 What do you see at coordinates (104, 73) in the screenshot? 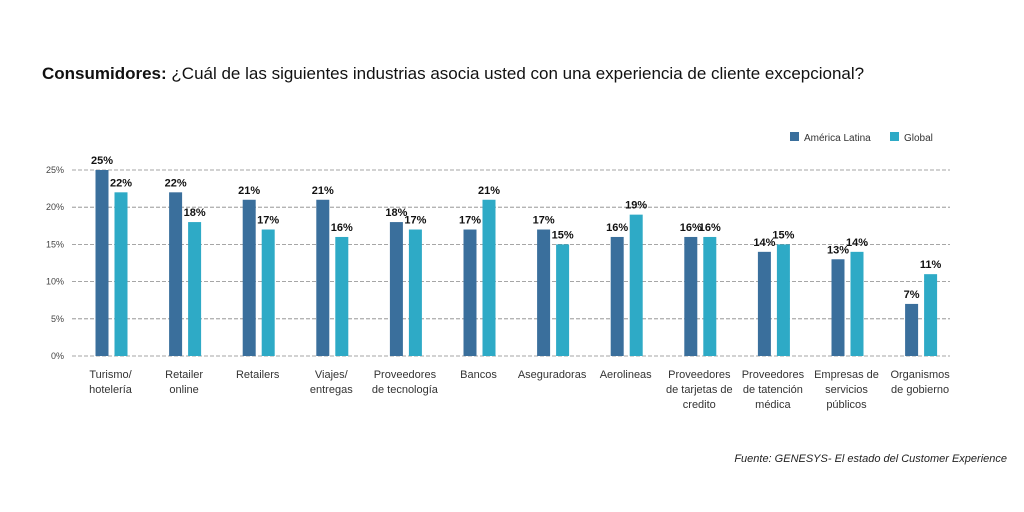
I see `title-bold: Consumidores:` at bounding box center [104, 73].